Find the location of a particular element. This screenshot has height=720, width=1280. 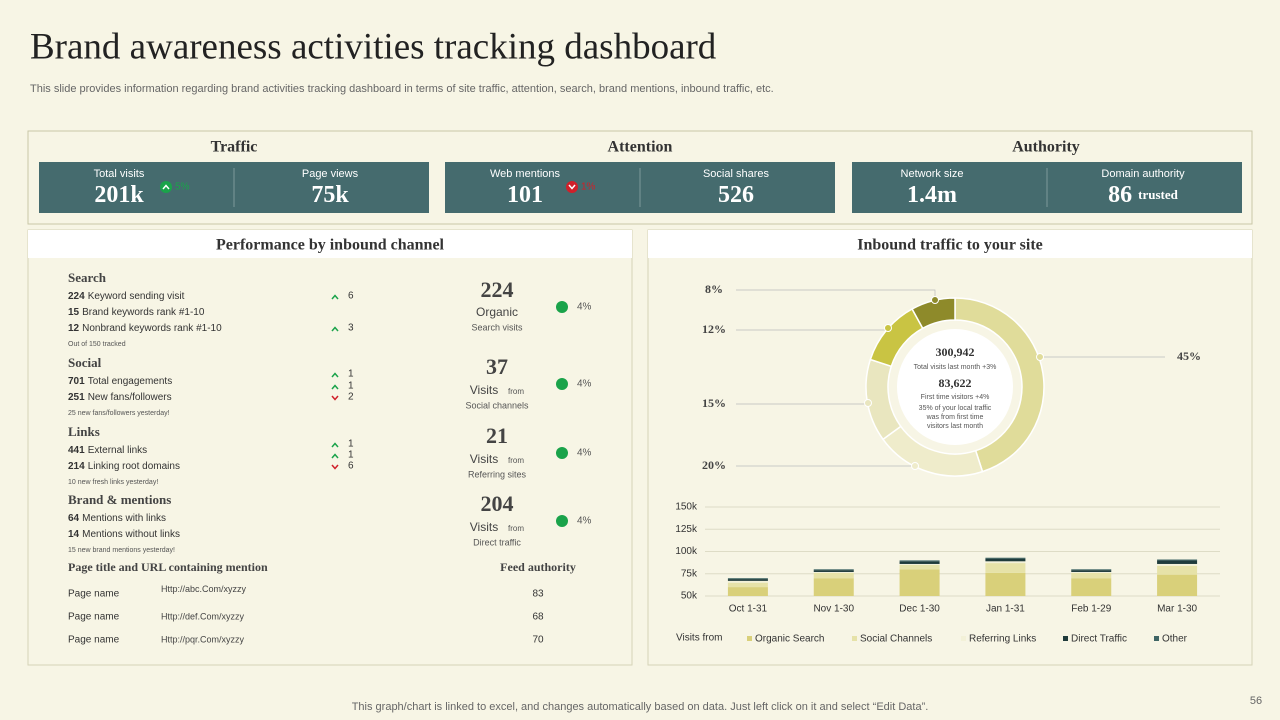

kpi-change-icon is located at coordinates (572, 187).